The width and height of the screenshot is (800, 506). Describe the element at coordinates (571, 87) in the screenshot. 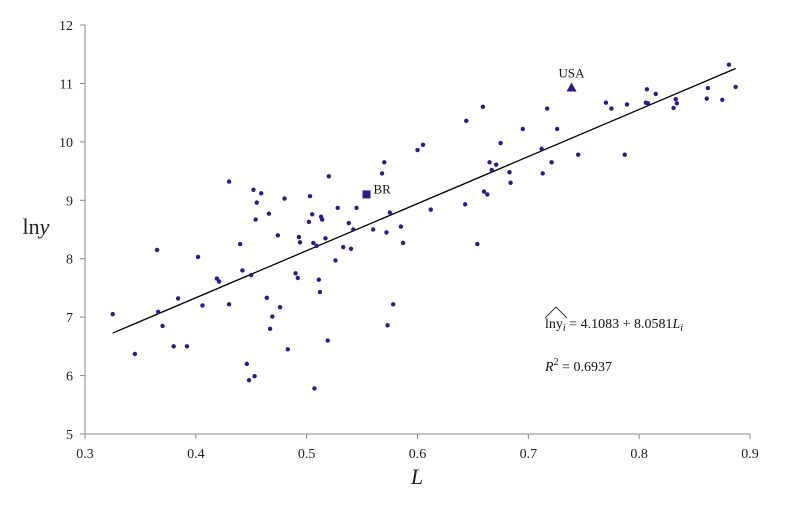

I see `usa-point` at that location.